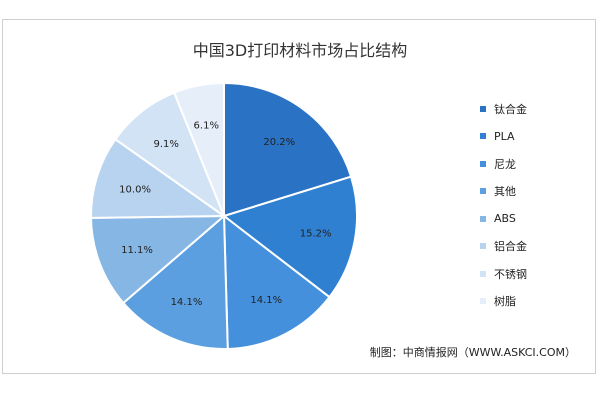  I want to click on chart-legend: 钛合金 PLA 尼龙其他 ABS 铝合金不锈钢树脂, so click(535, 205).